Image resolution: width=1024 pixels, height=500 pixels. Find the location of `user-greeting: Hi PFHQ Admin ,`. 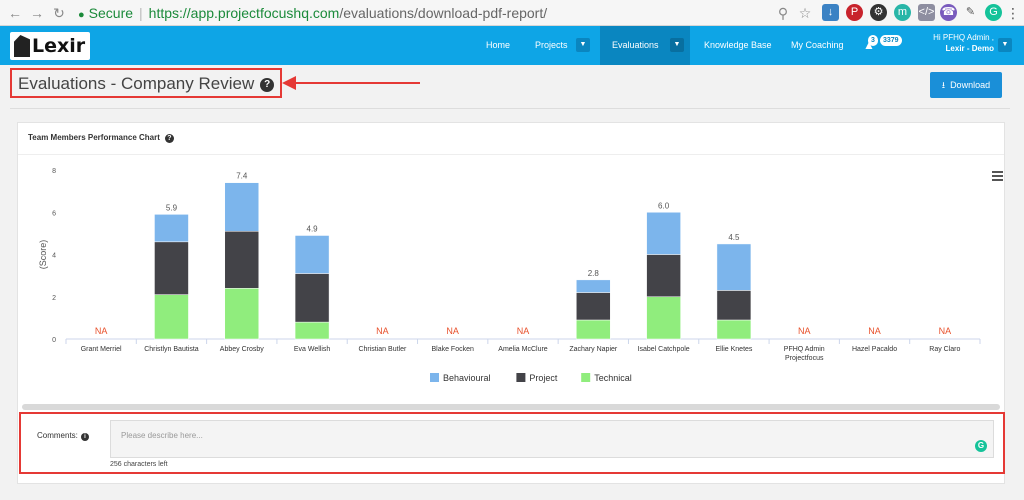

user-greeting: Hi PFHQ Admin , is located at coordinates (963, 37).